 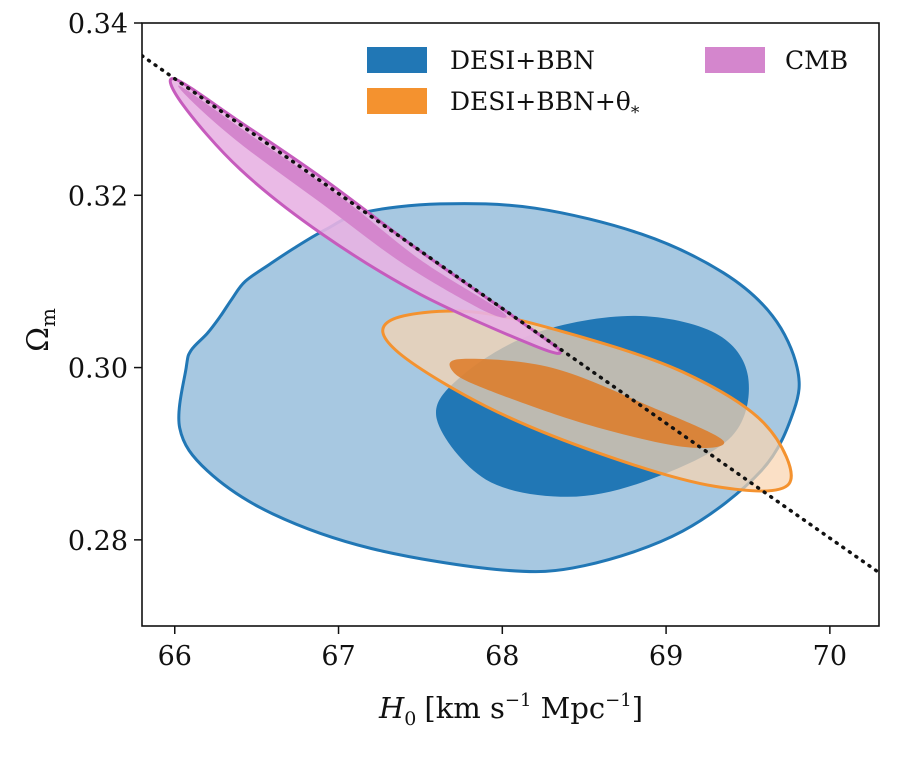 What do you see at coordinates (735, 60) in the screenshot?
I see `legend-swatch-cmb` at bounding box center [735, 60].